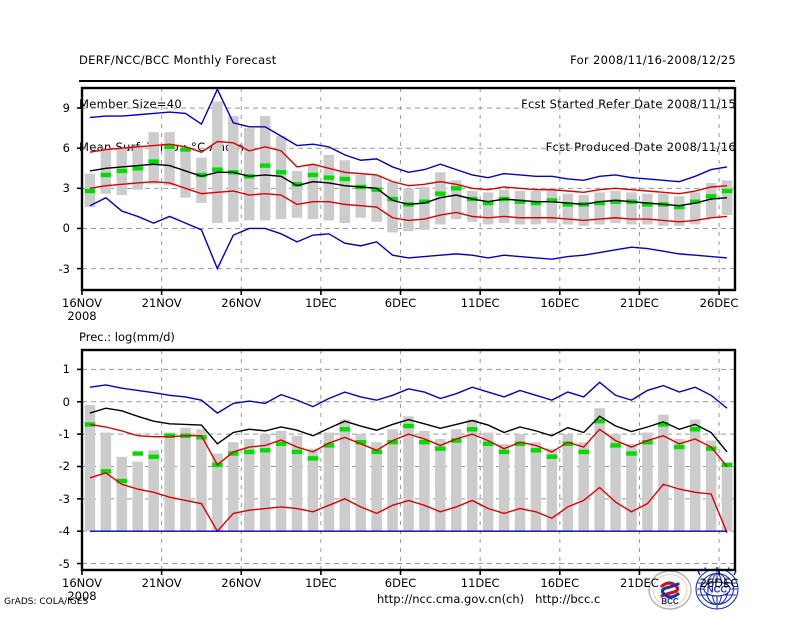 This screenshot has width=800, height=618. I want to click on header-forecast-range: For 2008/11/16-2008/12/25, so click(653, 60).